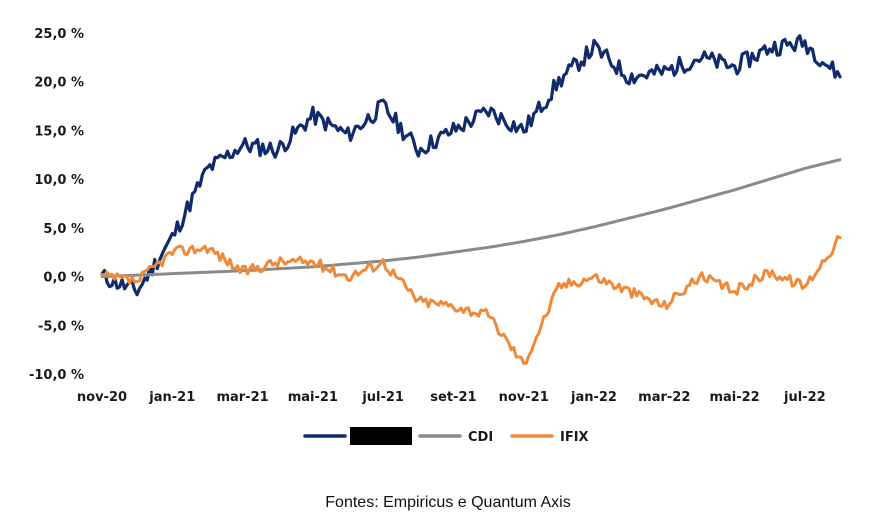 Image resolution: width=896 pixels, height=525 pixels. What do you see at coordinates (313, 397) in the screenshot?
I see `x-tick-label: mai-21` at bounding box center [313, 397].